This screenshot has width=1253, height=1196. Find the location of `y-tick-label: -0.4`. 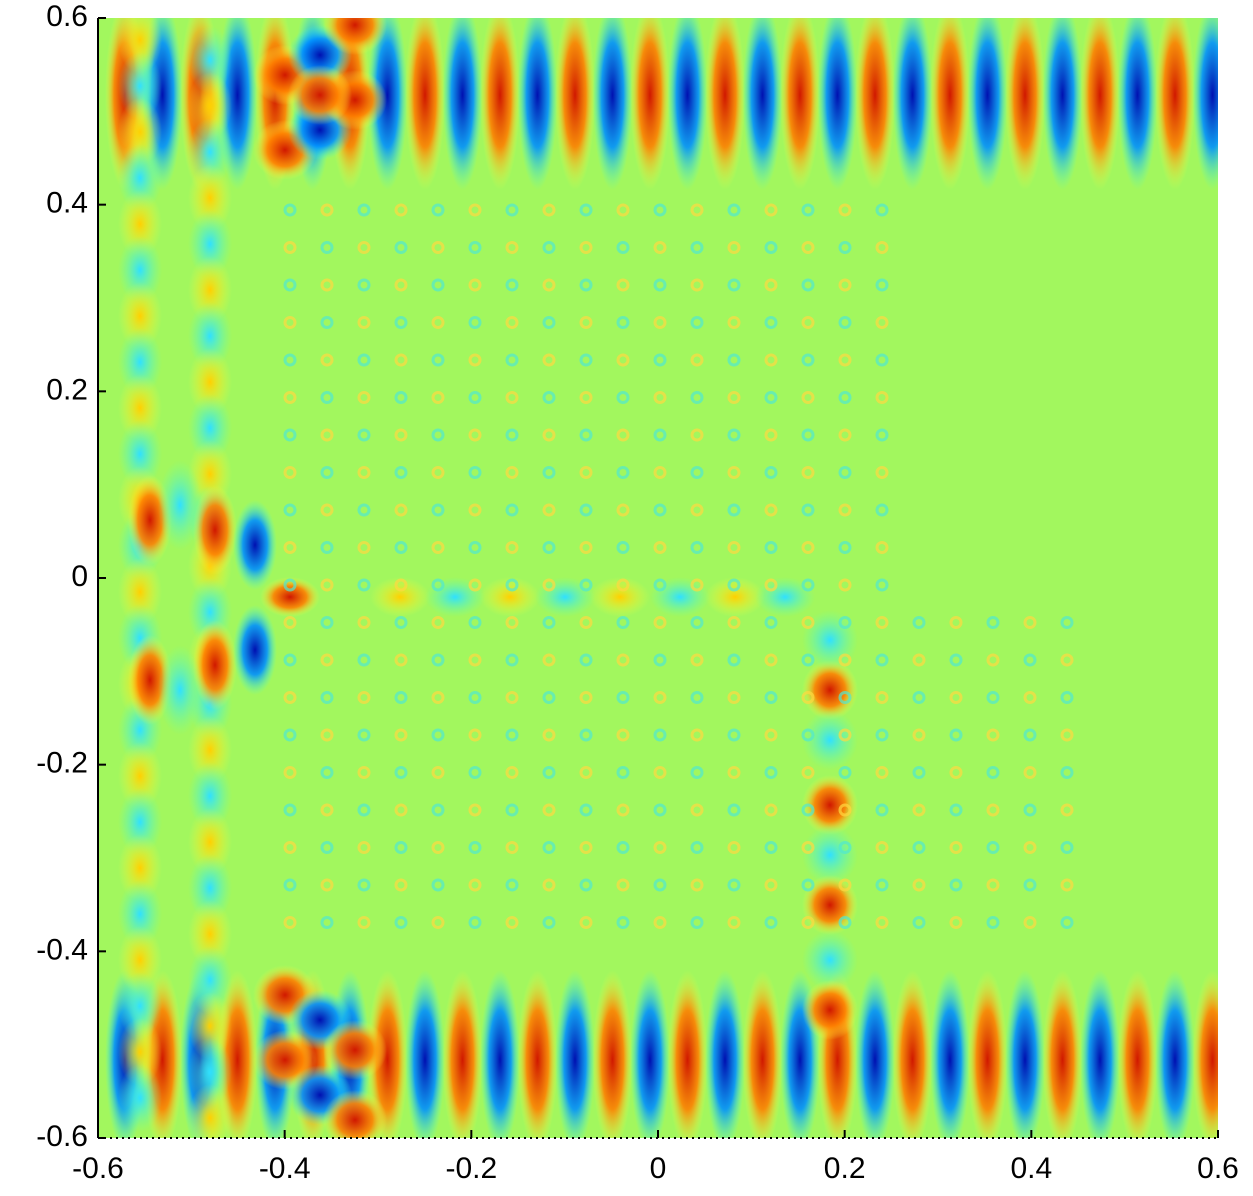

y-tick-label: -0.4 is located at coordinates (62, 949).